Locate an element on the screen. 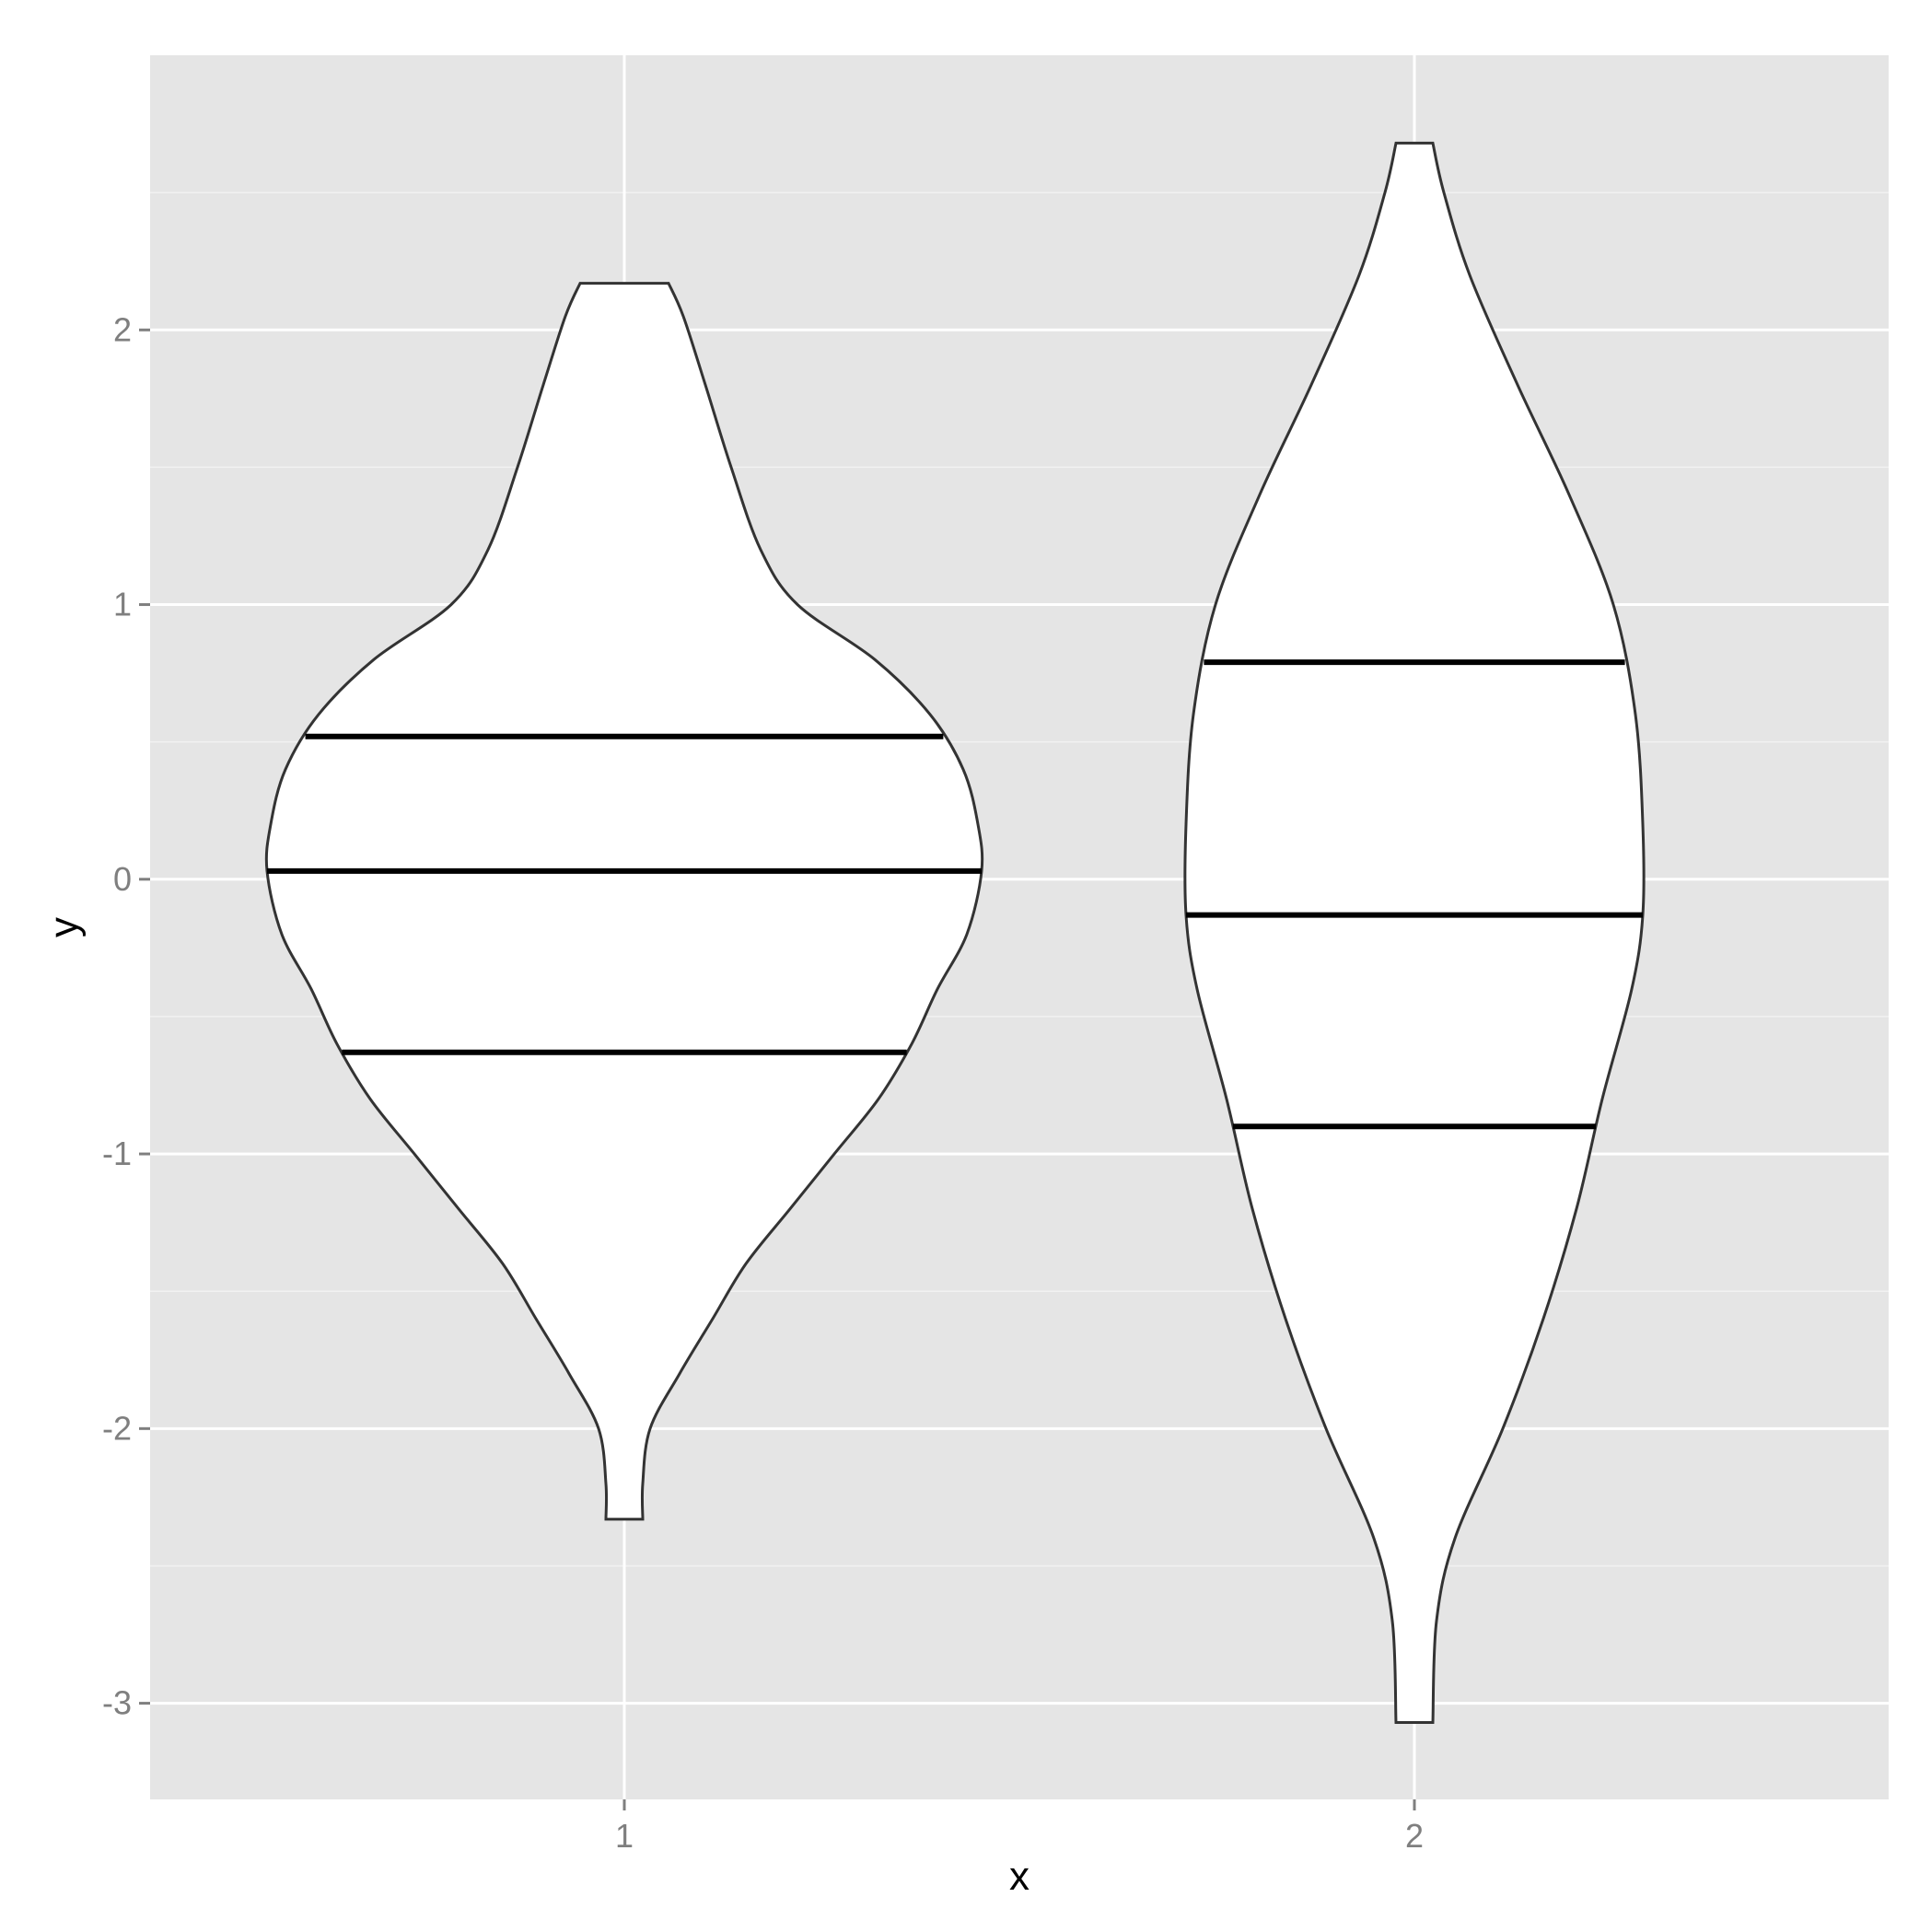 Image resolution: width=1931 pixels, height=1932 pixels. x-tick-label: 1 is located at coordinates (624, 1836).